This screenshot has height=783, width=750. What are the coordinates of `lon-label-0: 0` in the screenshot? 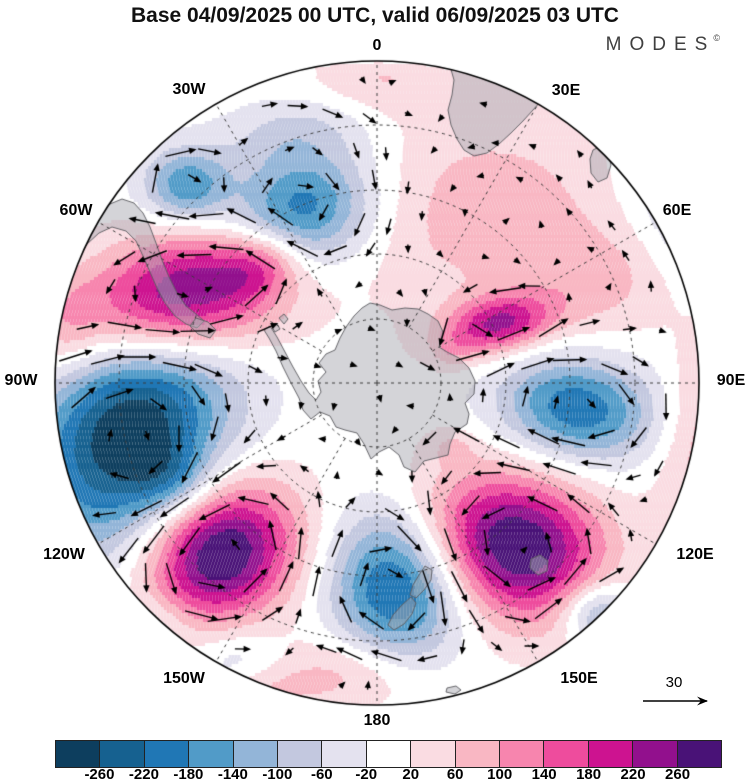 It's located at (377, 45).